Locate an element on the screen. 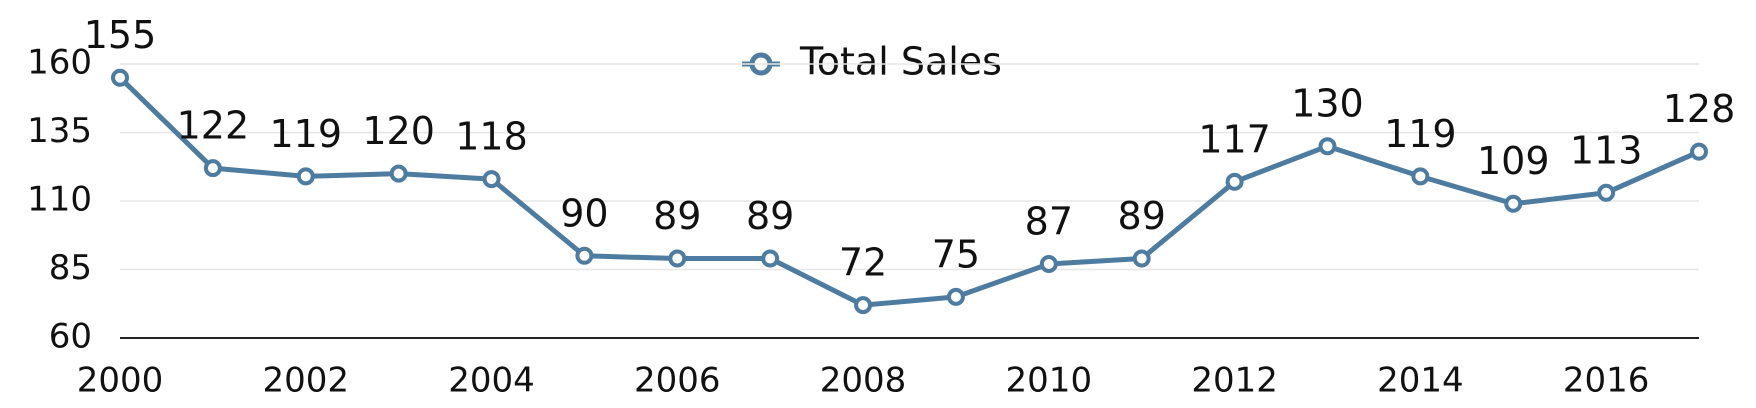  data-label: 130 is located at coordinates (1327, 104).